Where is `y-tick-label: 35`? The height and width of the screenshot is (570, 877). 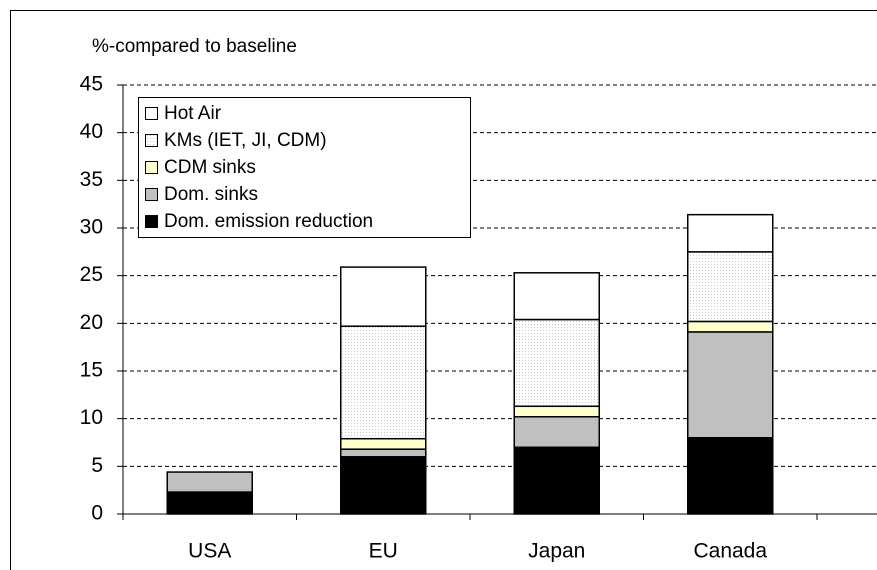
y-tick-label: 35 is located at coordinates (91, 179).